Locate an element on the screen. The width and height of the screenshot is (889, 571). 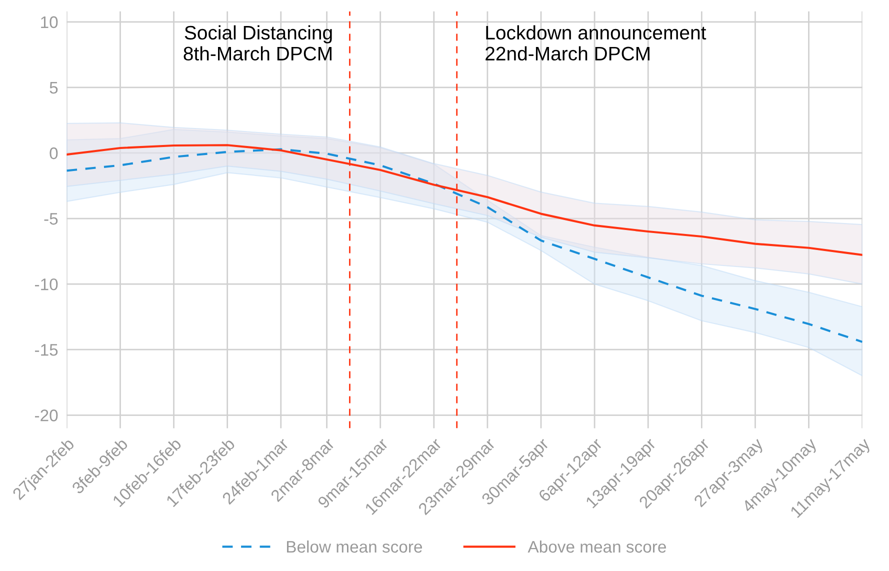
y-tick-label: -15 is located at coordinates (46, 350).